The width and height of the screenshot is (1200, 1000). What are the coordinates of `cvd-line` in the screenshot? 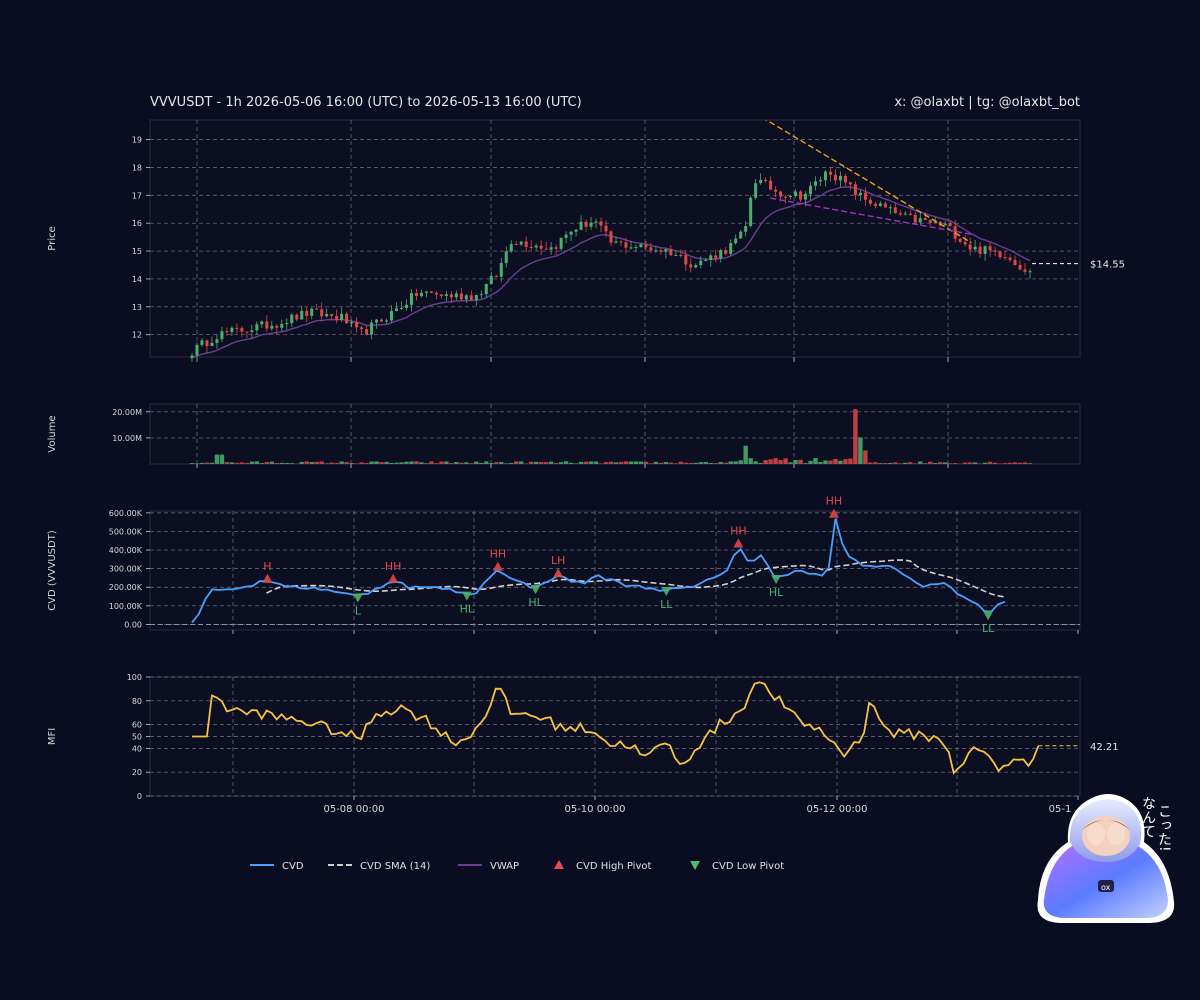 It's located at (598, 571).